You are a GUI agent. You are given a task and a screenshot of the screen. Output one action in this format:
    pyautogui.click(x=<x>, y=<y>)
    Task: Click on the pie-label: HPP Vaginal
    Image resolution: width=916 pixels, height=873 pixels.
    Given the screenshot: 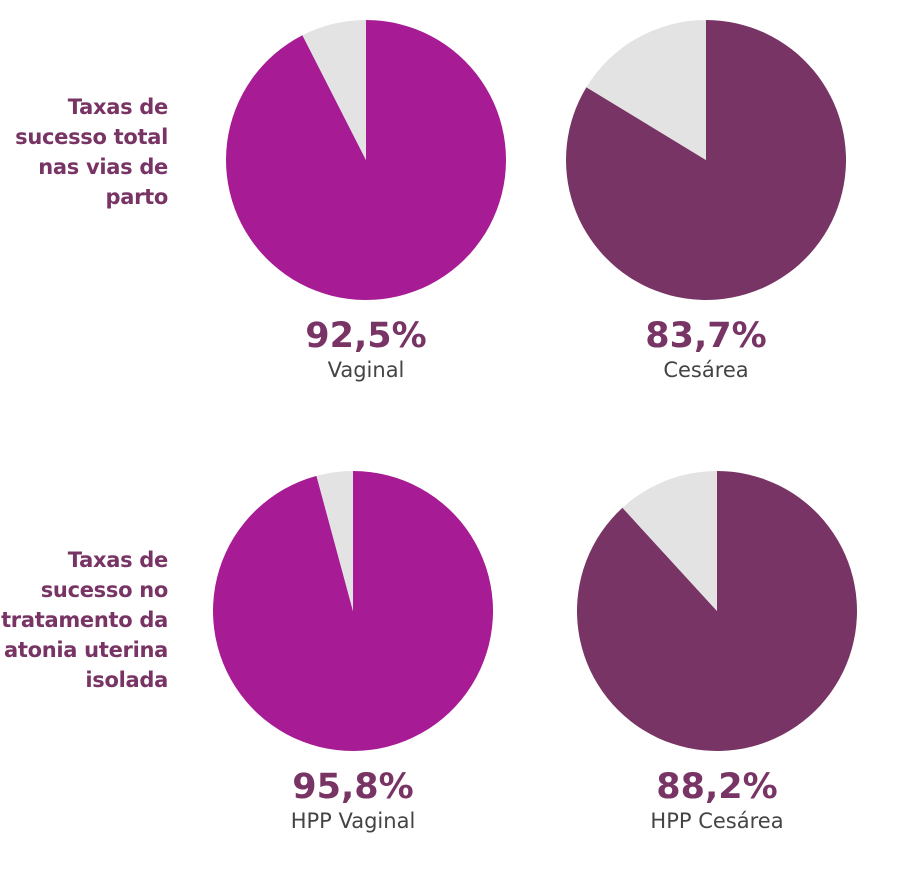 What is the action you would take?
    pyautogui.click(x=353, y=821)
    